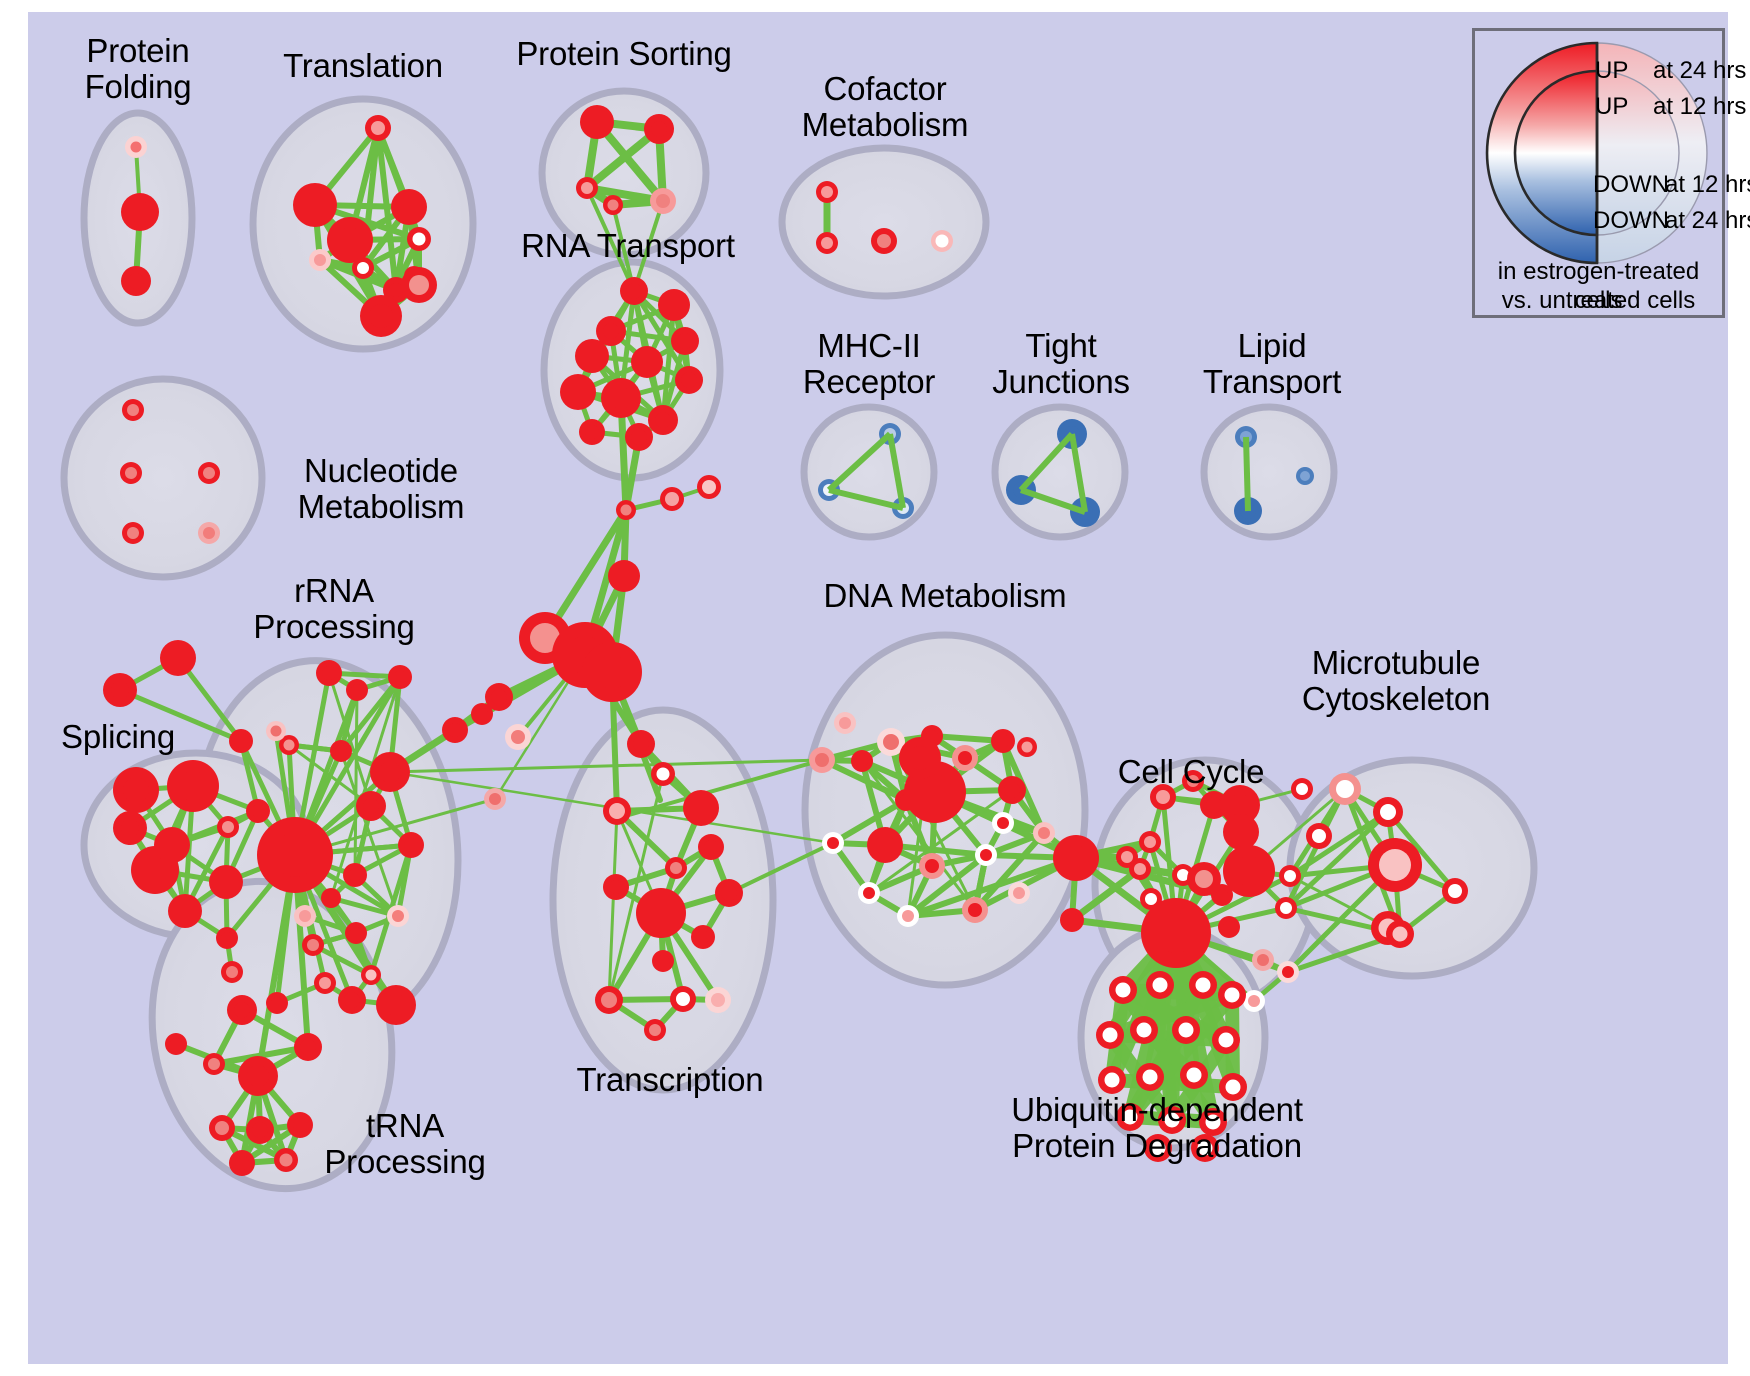 This screenshot has height=1376, width=1750. What do you see at coordinates (405, 1143) in the screenshot?
I see `label-trna-processing: tRNA Processing` at bounding box center [405, 1143].